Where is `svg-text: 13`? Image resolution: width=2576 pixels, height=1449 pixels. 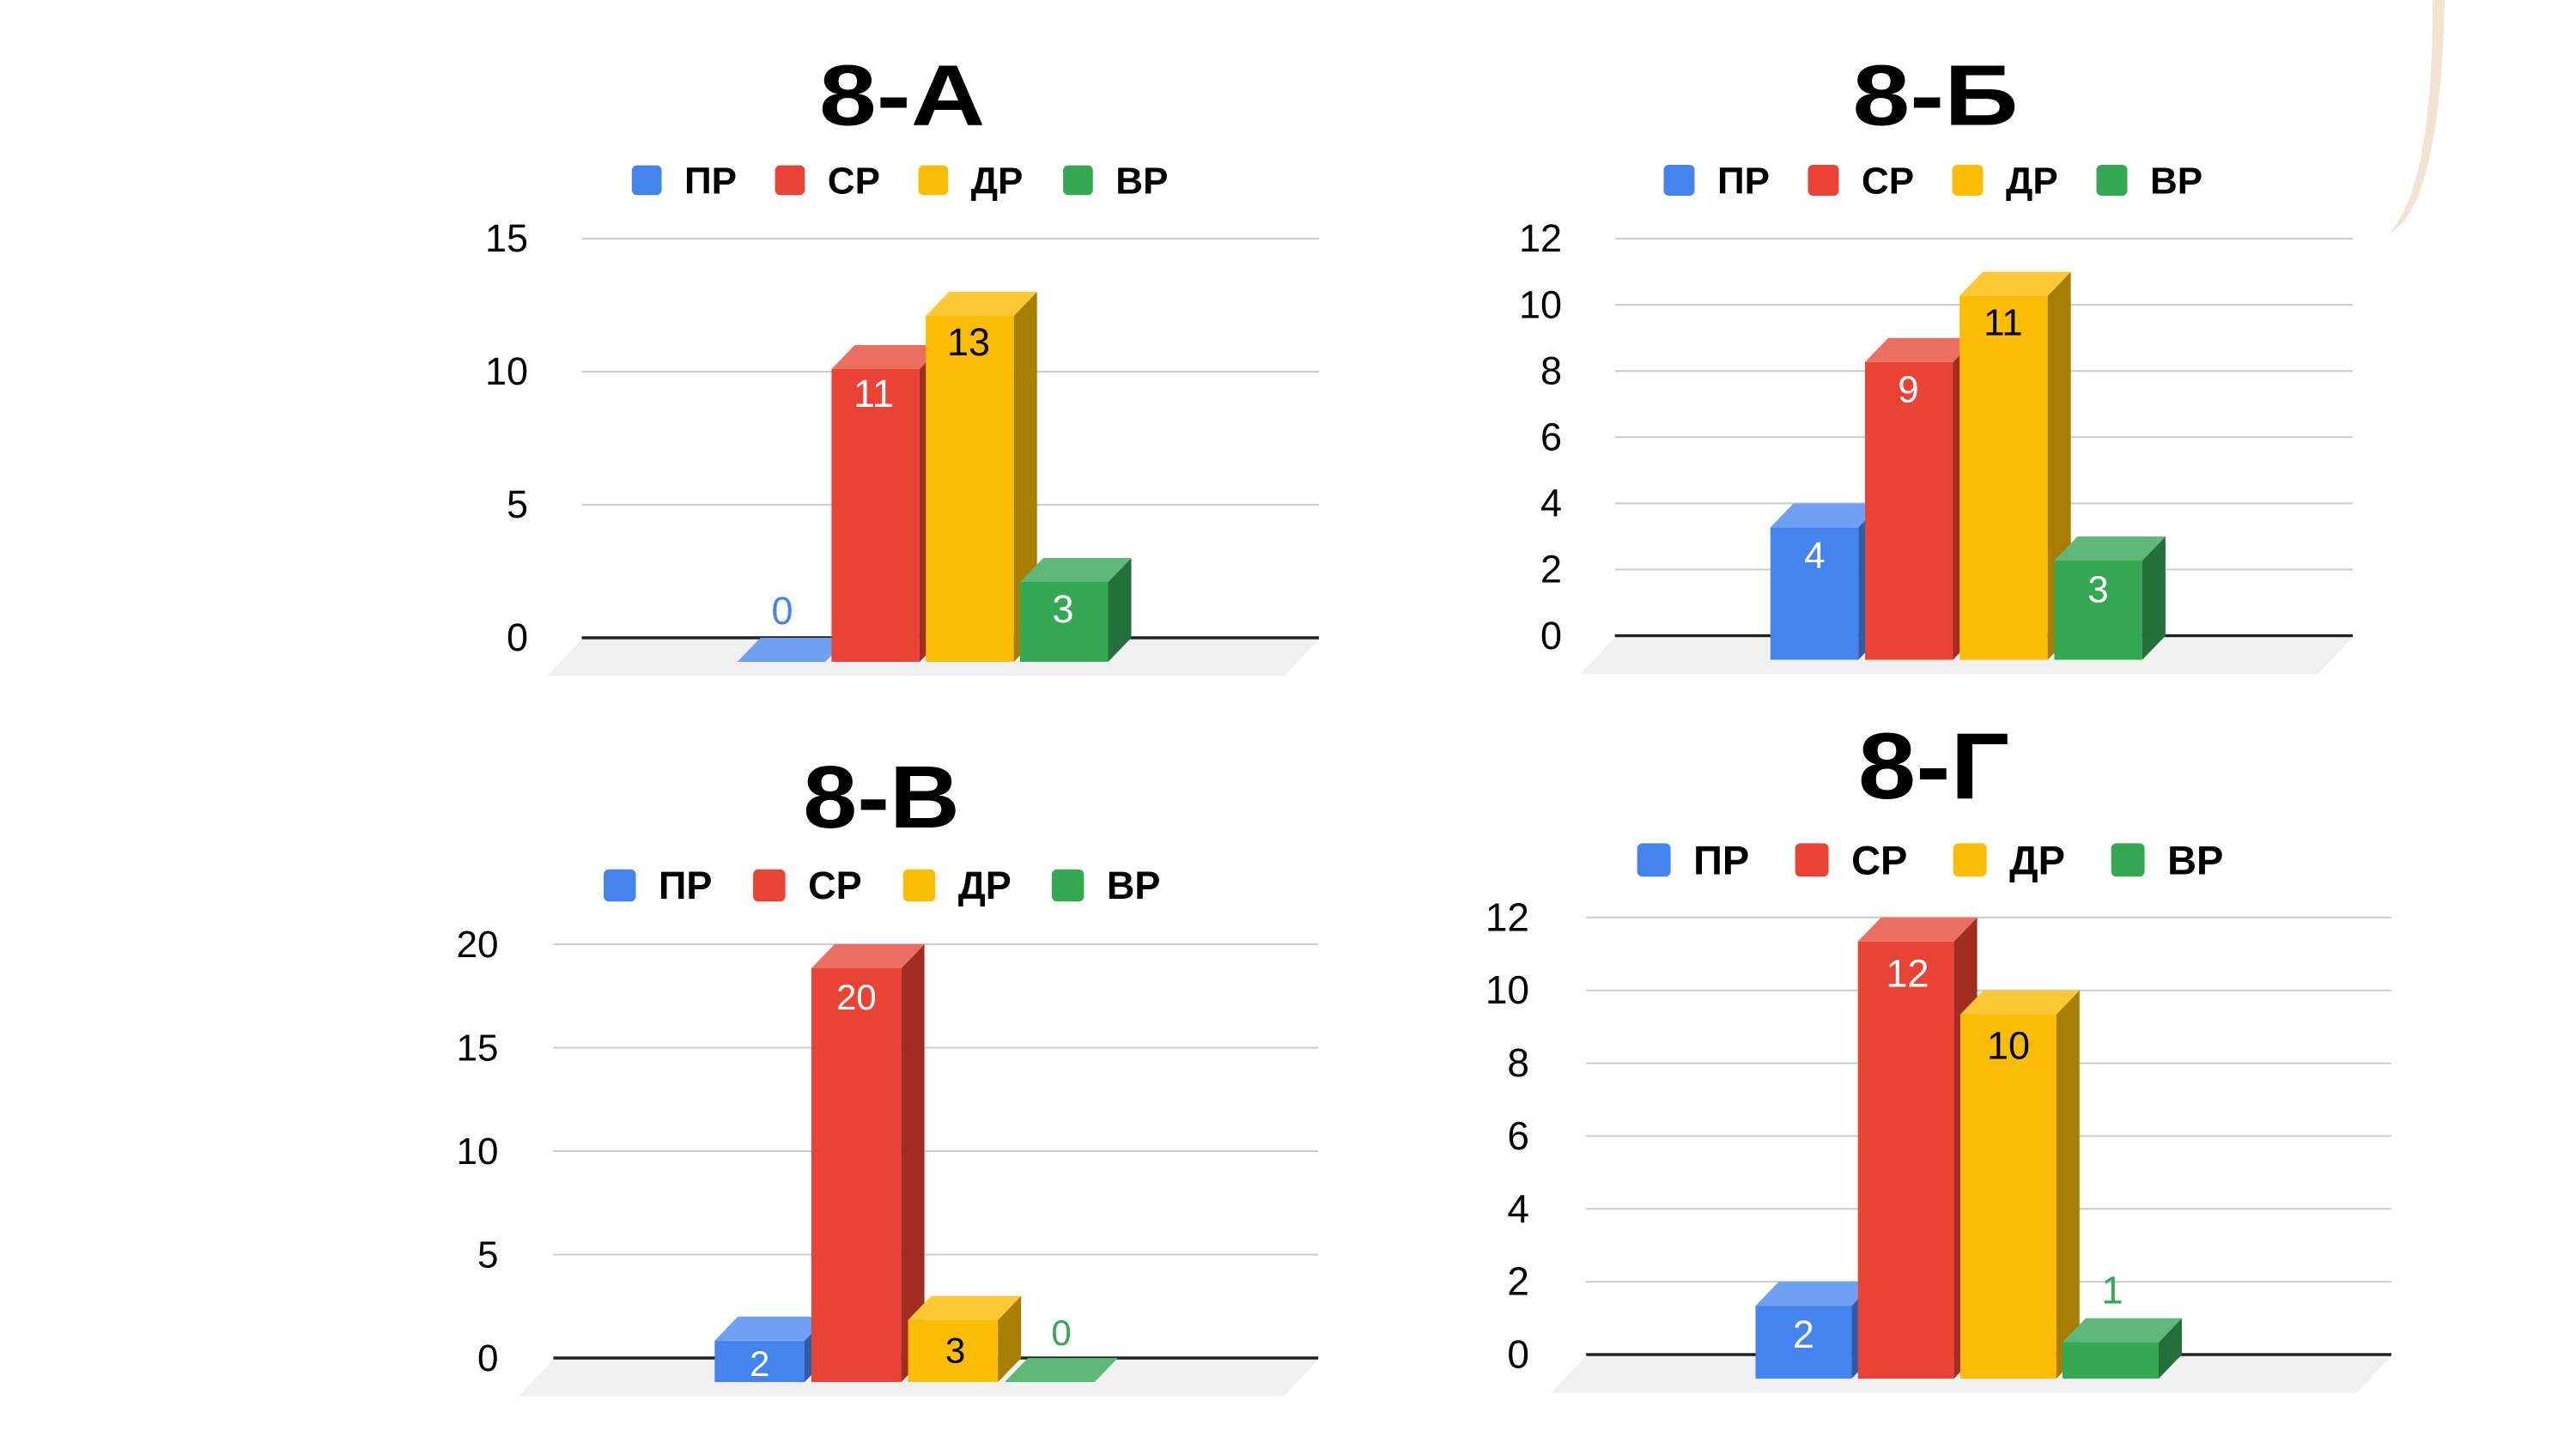 svg-text: 13 is located at coordinates (969, 342).